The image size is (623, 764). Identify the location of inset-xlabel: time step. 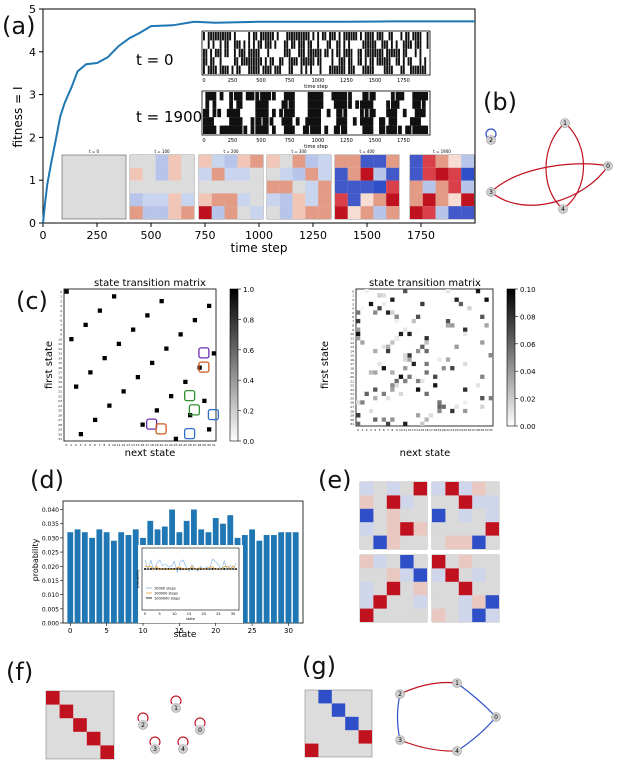
(316, 87).